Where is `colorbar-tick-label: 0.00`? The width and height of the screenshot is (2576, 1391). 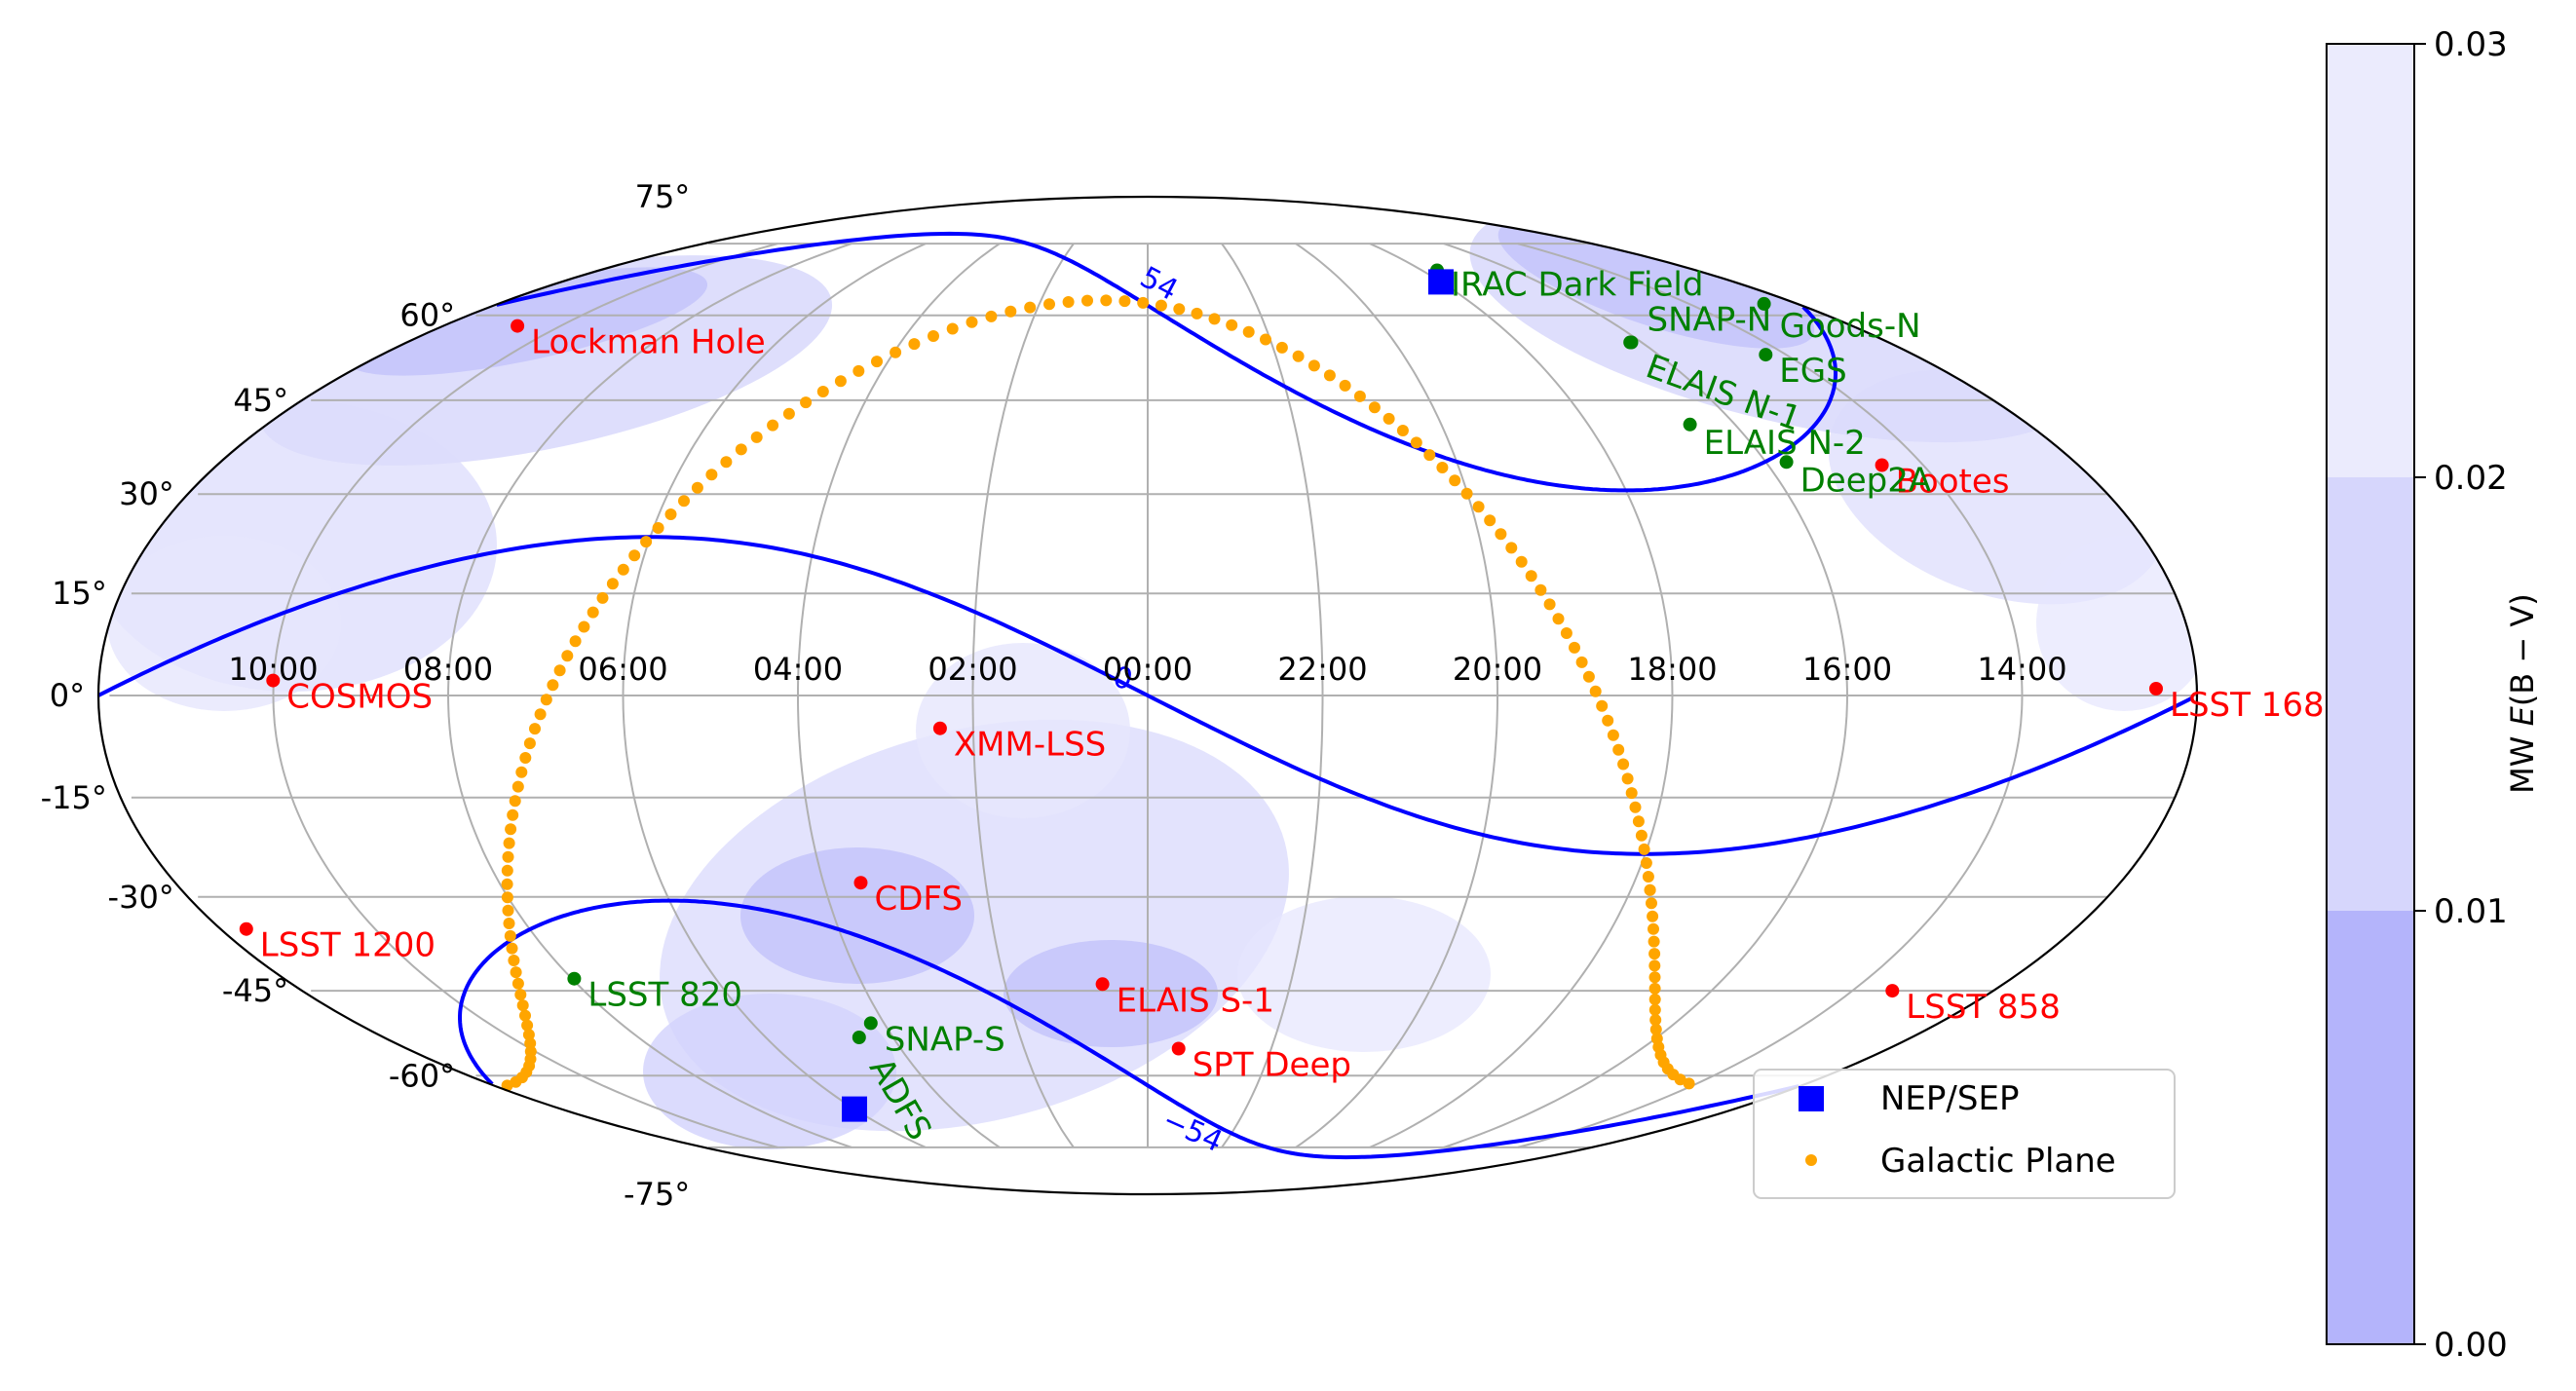
colorbar-tick-label: 0.00 is located at coordinates (2471, 1345).